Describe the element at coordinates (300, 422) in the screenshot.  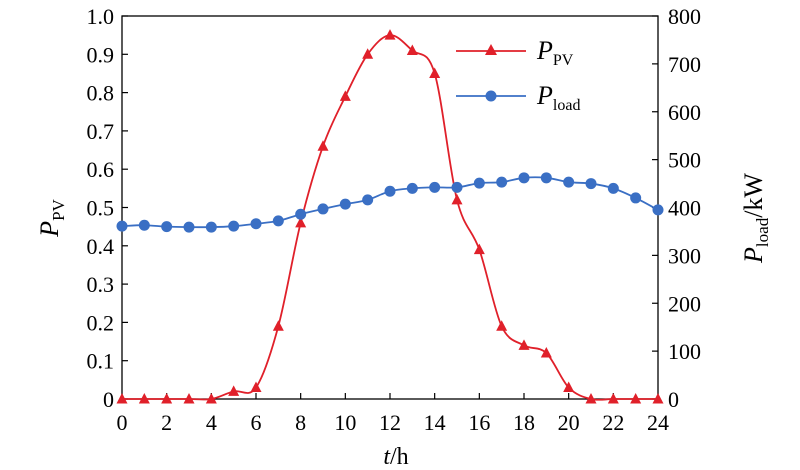
I see `x-tick-label: 8` at that location.